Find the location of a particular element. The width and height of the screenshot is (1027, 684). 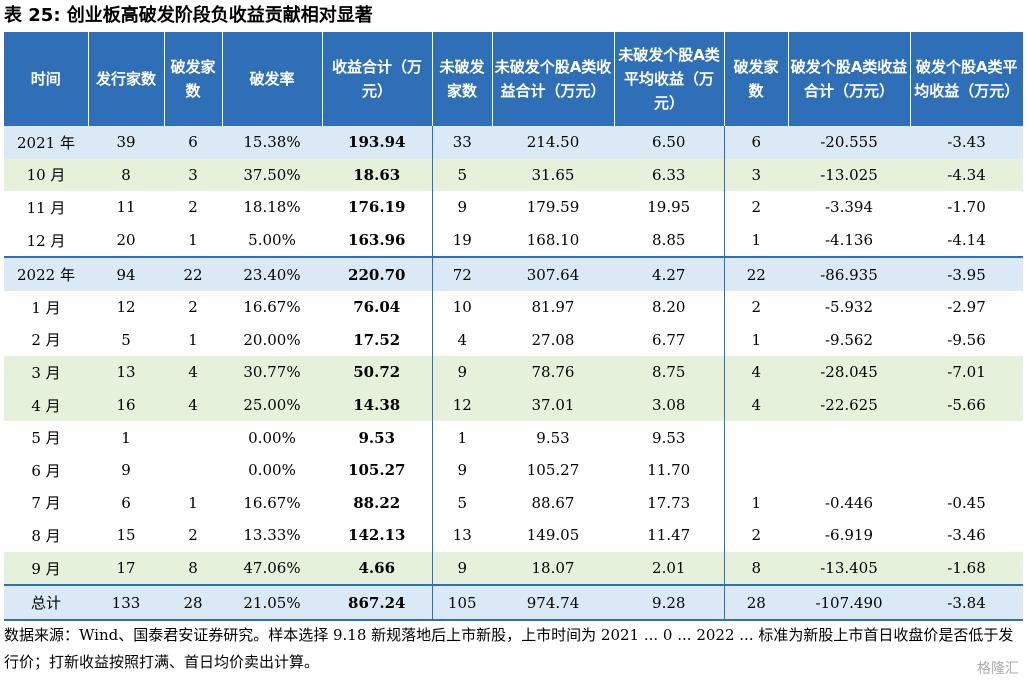

table-cell: 133 is located at coordinates (126, 602).